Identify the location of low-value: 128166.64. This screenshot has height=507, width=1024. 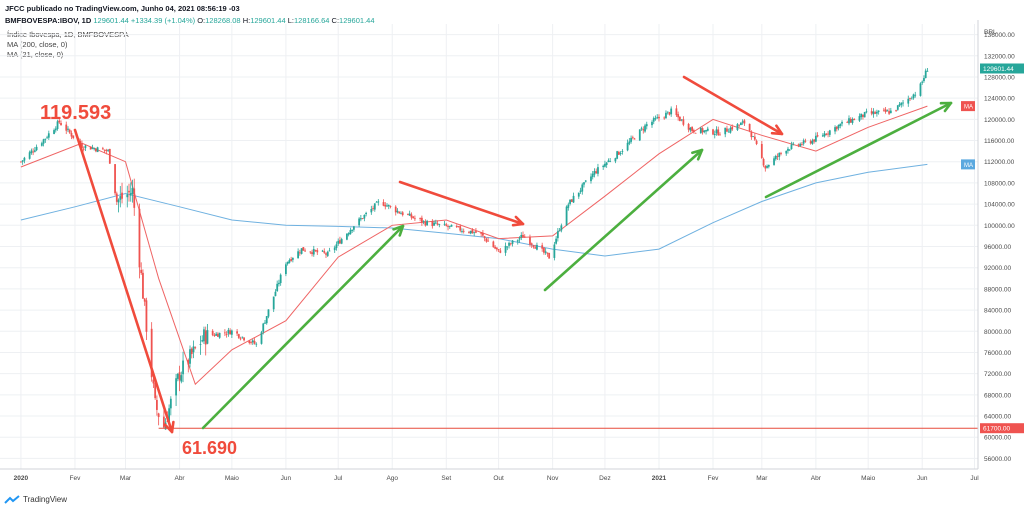
(312, 20).